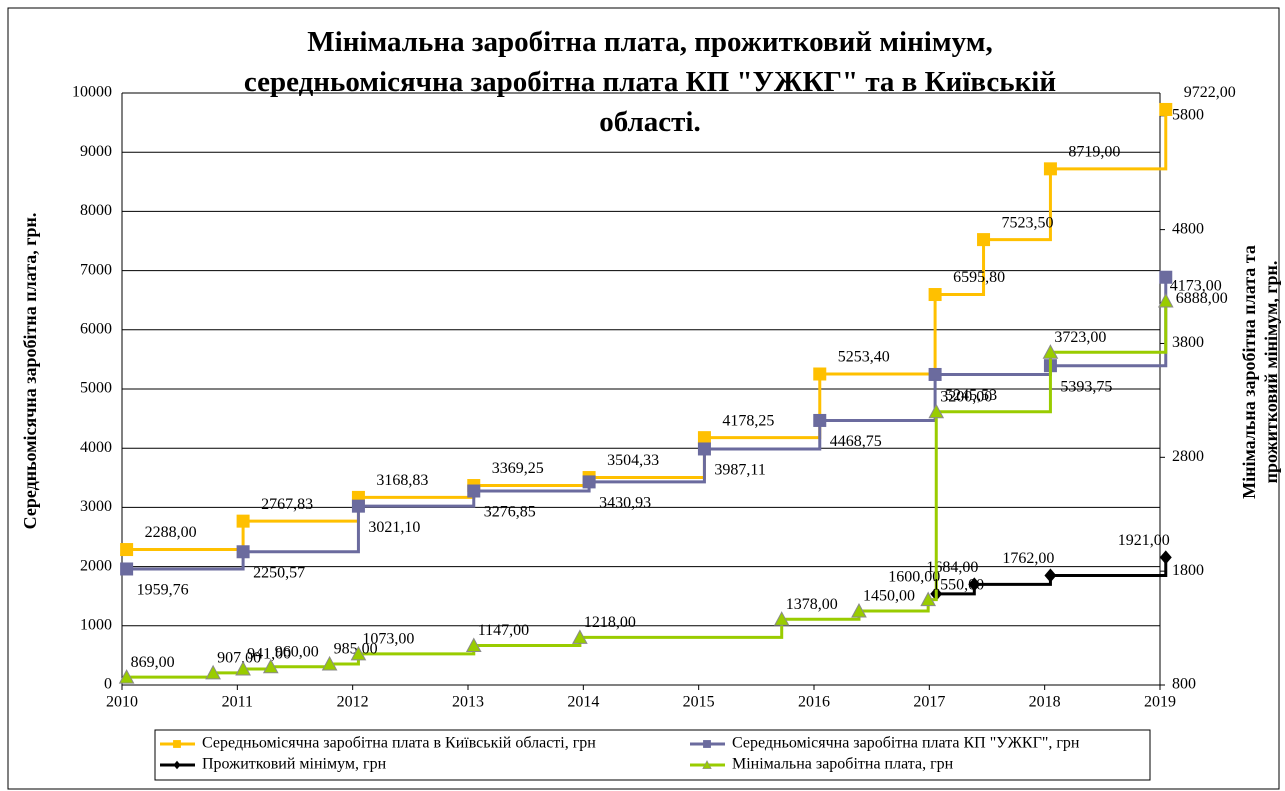 The width and height of the screenshot is (1285, 791). I want to click on data-label: 3504,33, so click(633, 460).